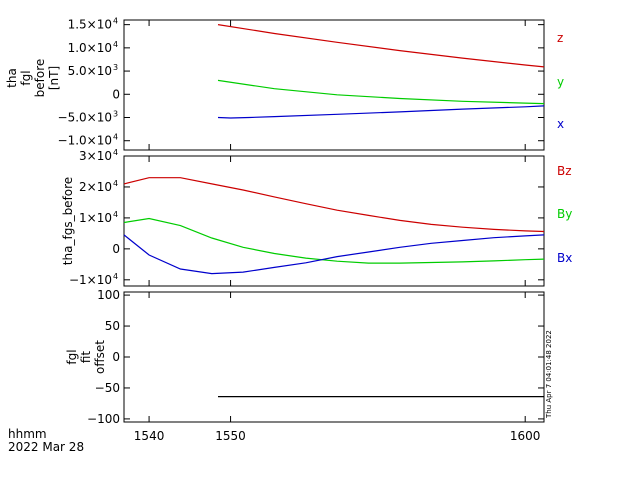  I want to click on series-line-z, so click(381, 46).